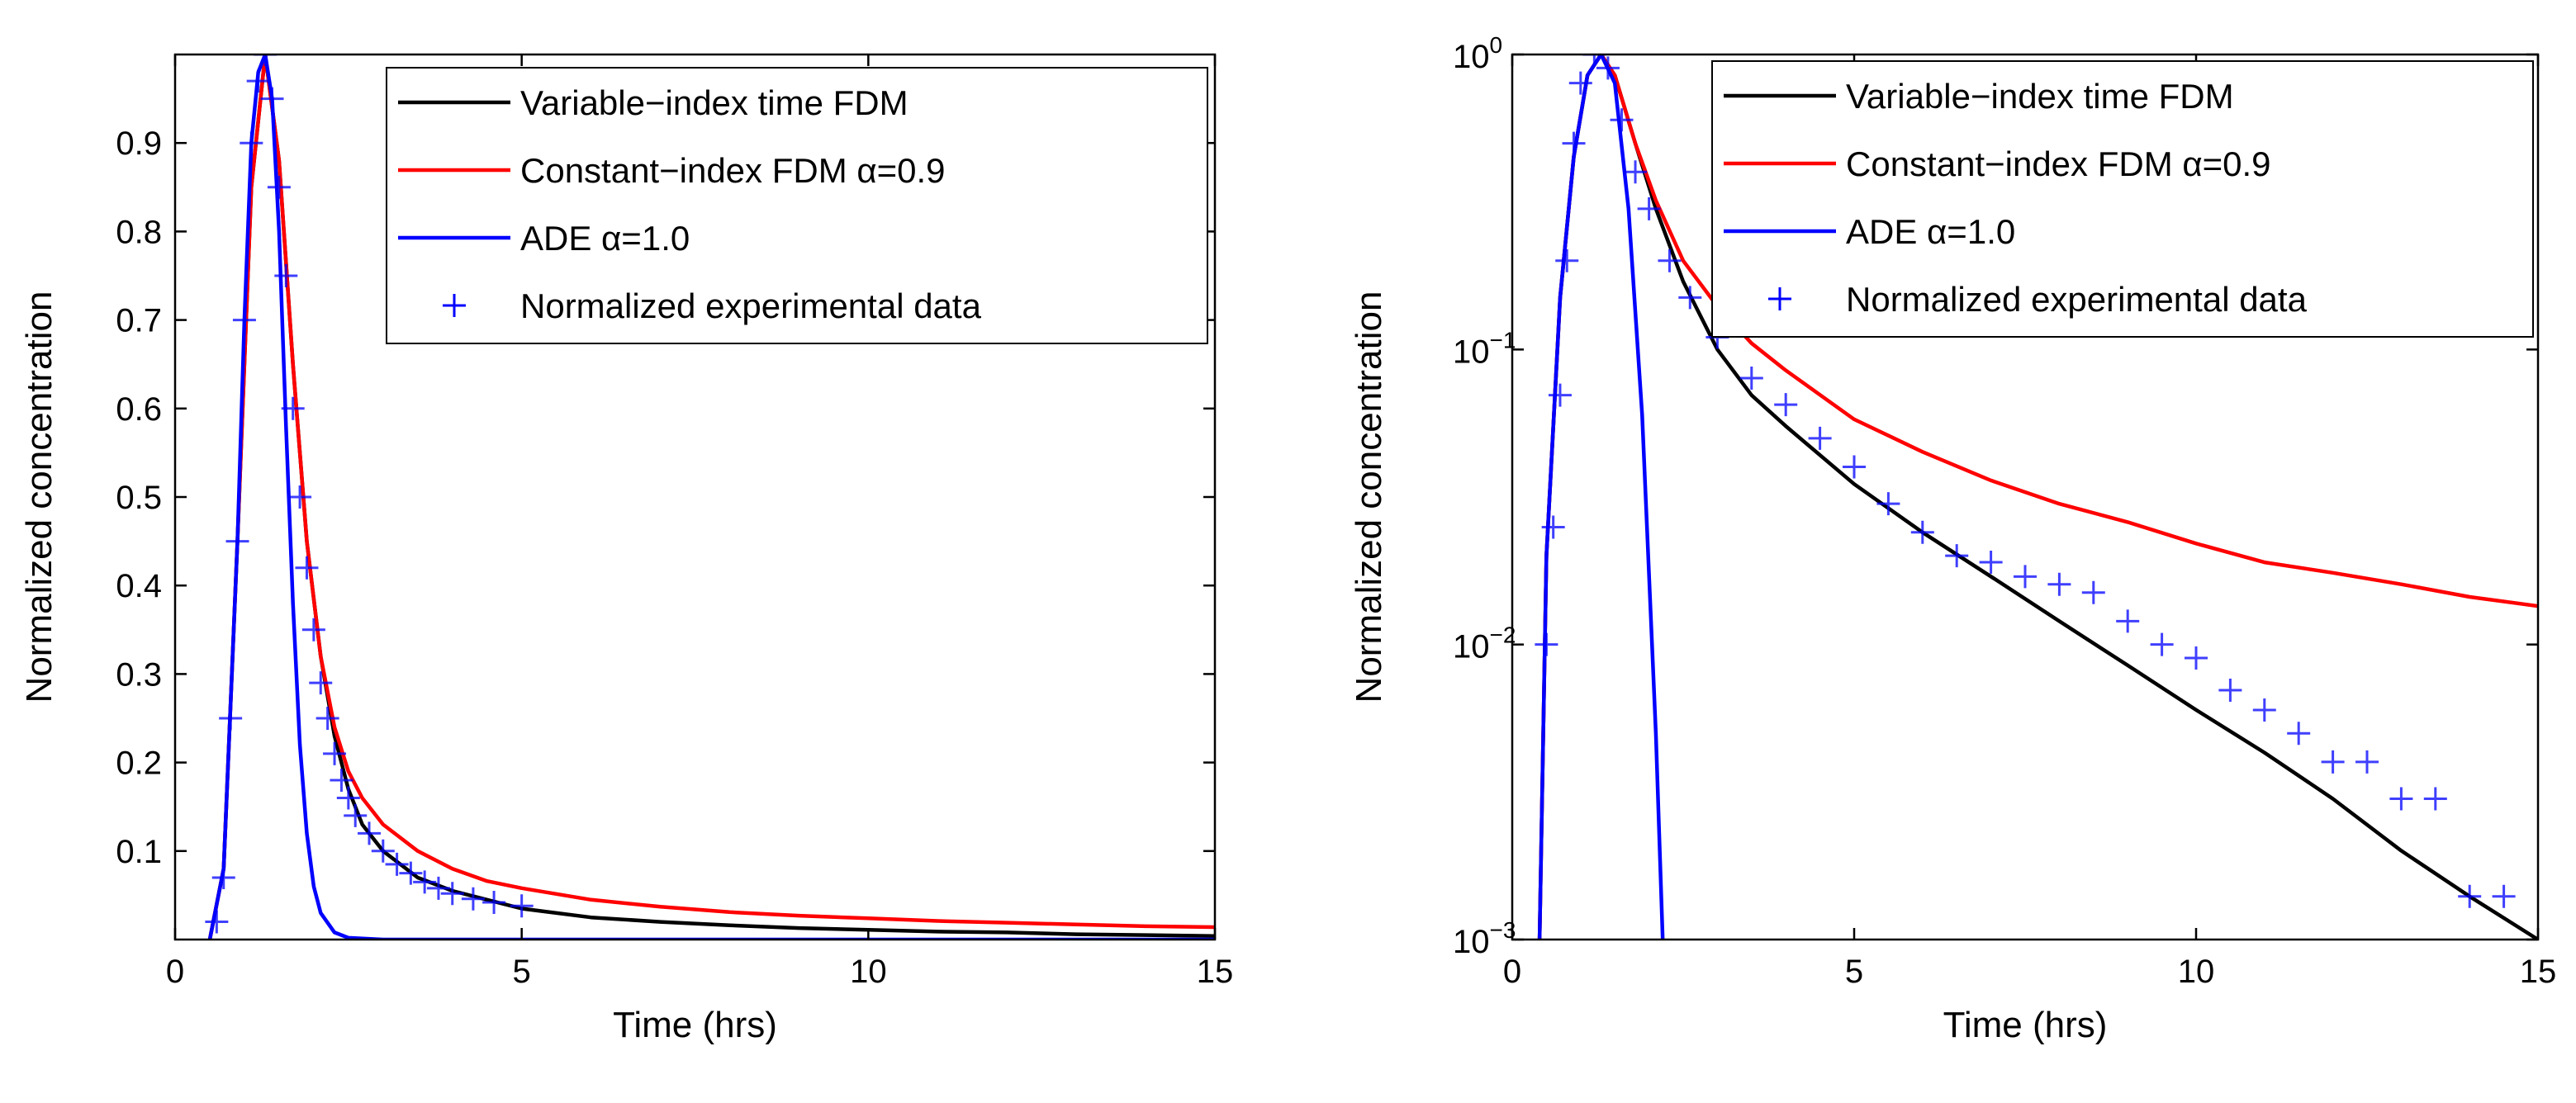 The image size is (2576, 1103). Describe the element at coordinates (139, 409) in the screenshot. I see `y-tick-label: 0.6` at that location.